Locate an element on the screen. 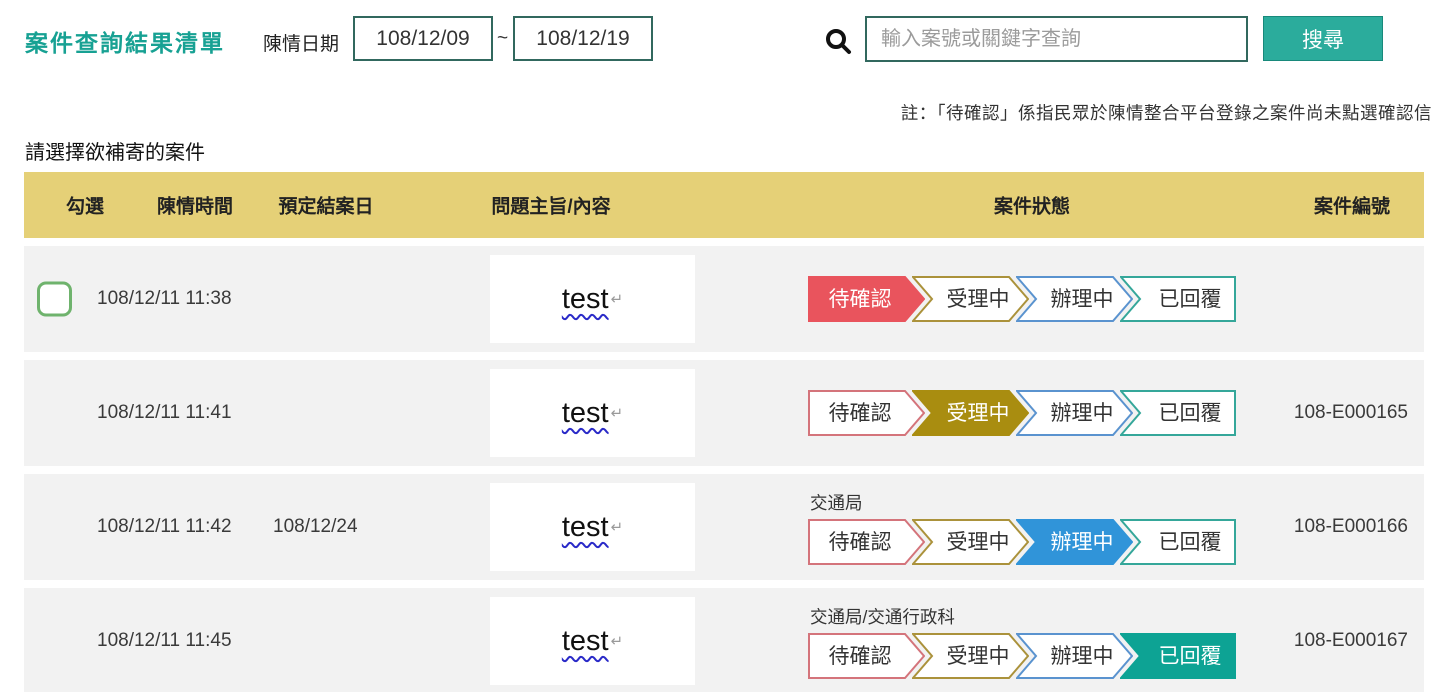 This screenshot has height=692, width=1449. table-header-row: 勾選 陳情時間 預定結案日 問題主旨/內容 案件狀態 案件編號 is located at coordinates (724, 205).